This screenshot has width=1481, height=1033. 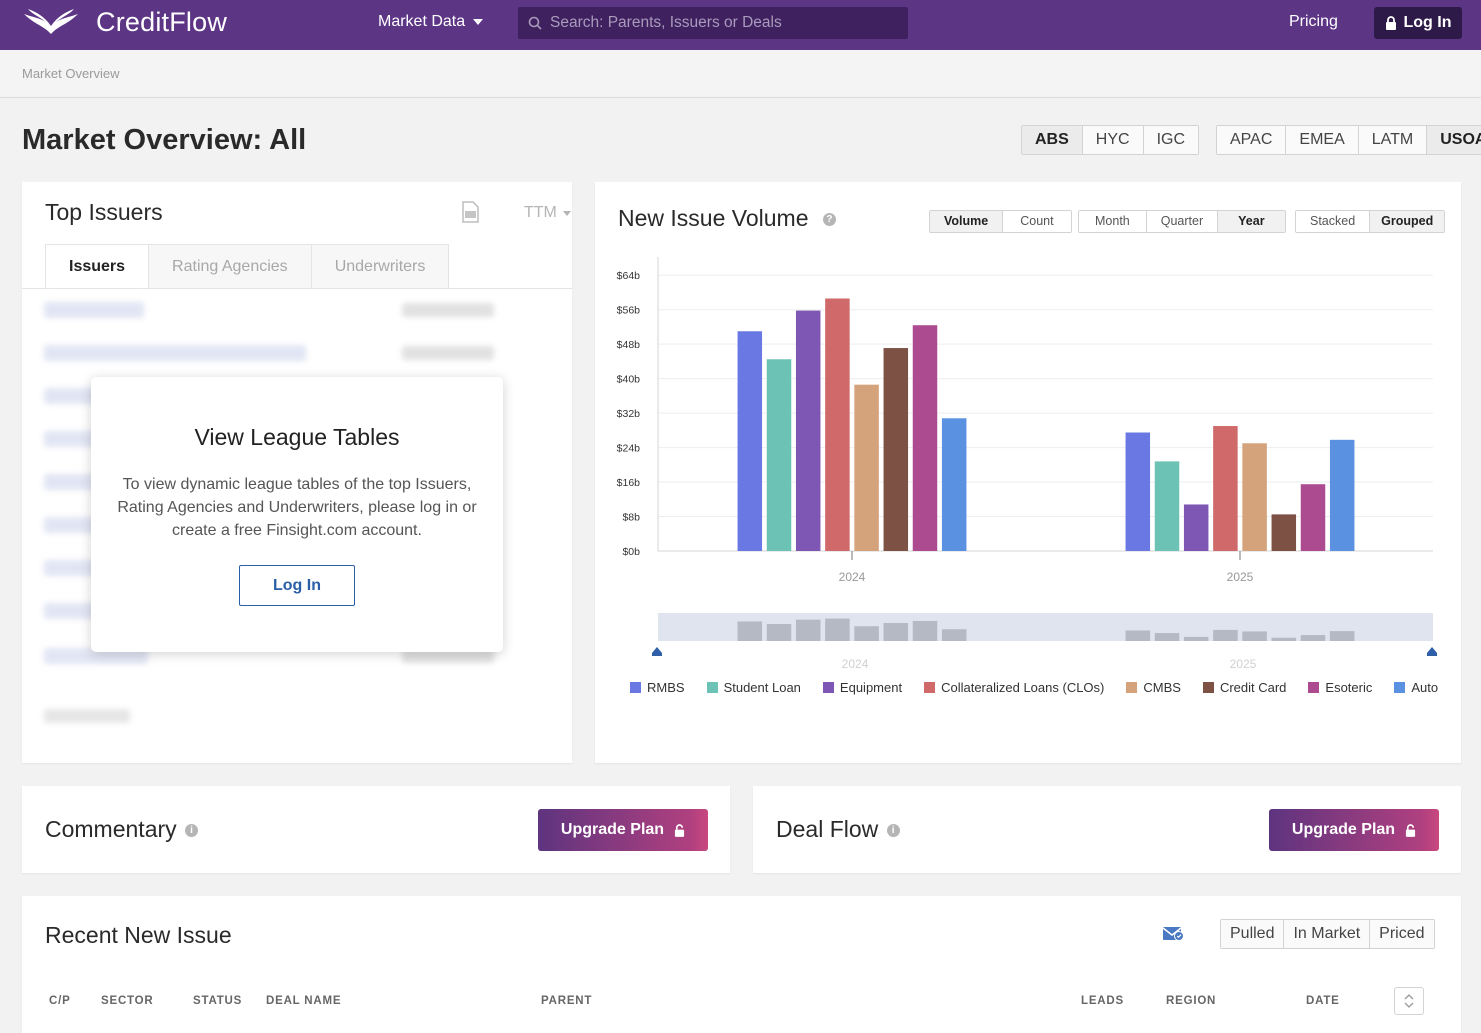 I want to click on search-icon, so click(x=535, y=23).